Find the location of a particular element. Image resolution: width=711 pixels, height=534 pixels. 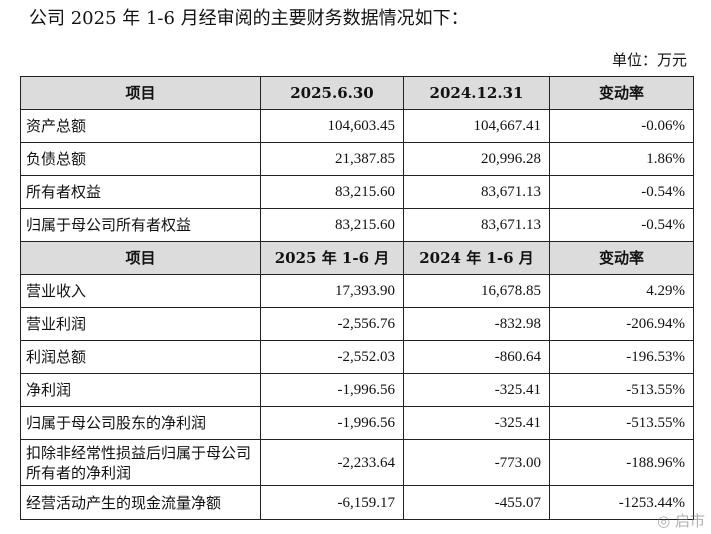

row-value-2: 104,667.41 is located at coordinates (477, 126).